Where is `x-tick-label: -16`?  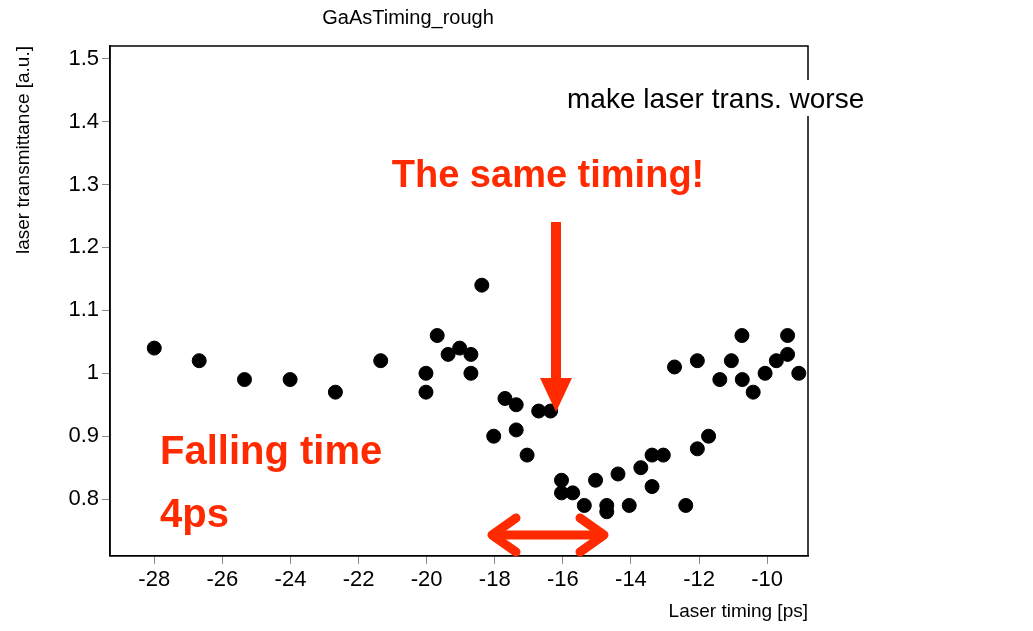
x-tick-label: -16 is located at coordinates (562, 579).